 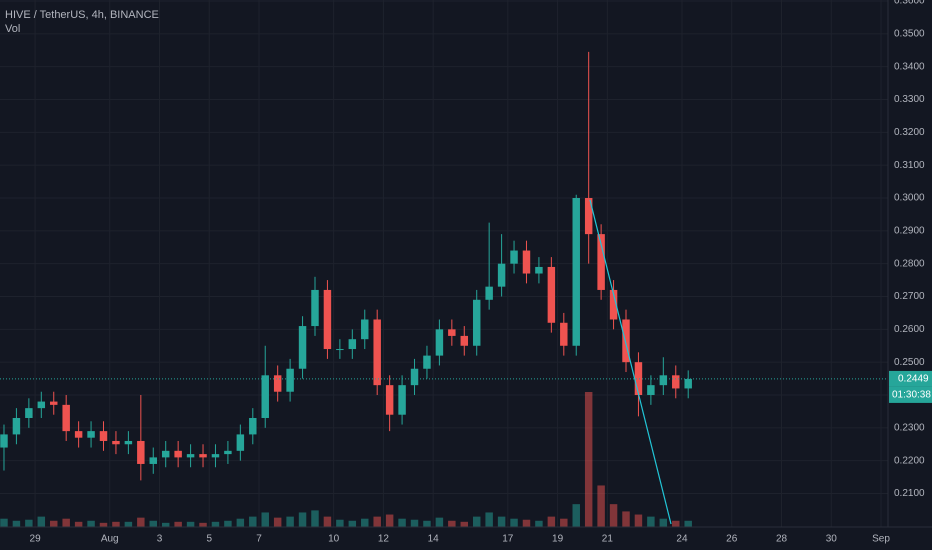 I want to click on x-tick-label: 26, so click(x=732, y=539).